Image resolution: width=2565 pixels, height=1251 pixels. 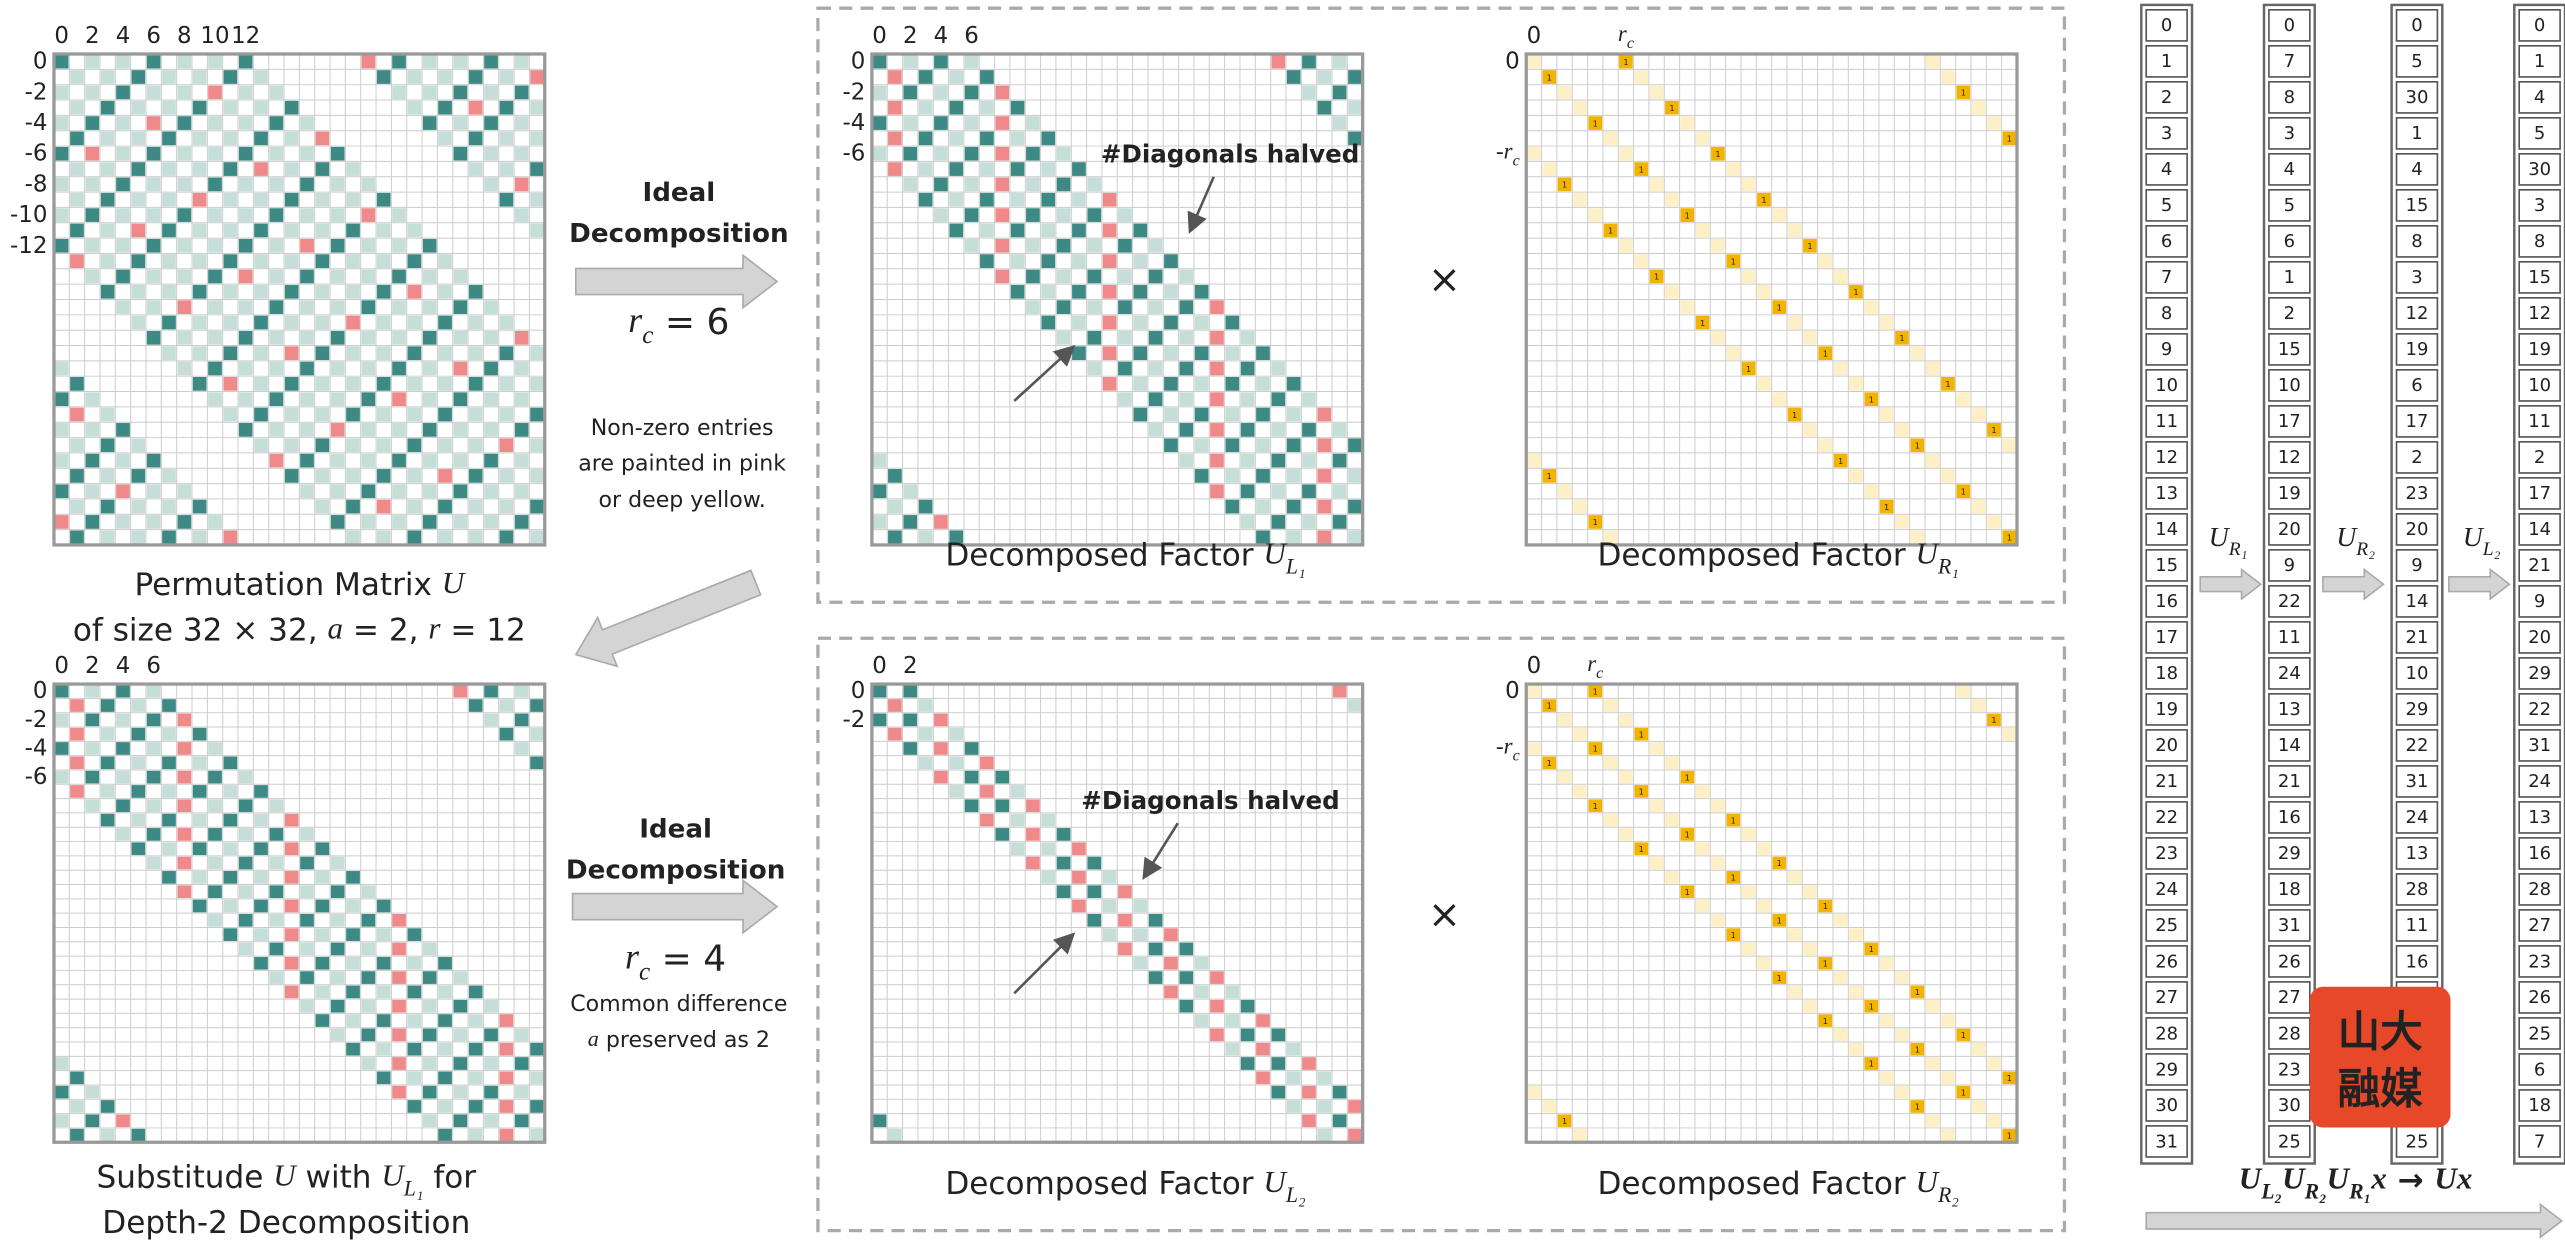 What do you see at coordinates (2417, 853) in the screenshot?
I see `vector-entry: 13` at bounding box center [2417, 853].